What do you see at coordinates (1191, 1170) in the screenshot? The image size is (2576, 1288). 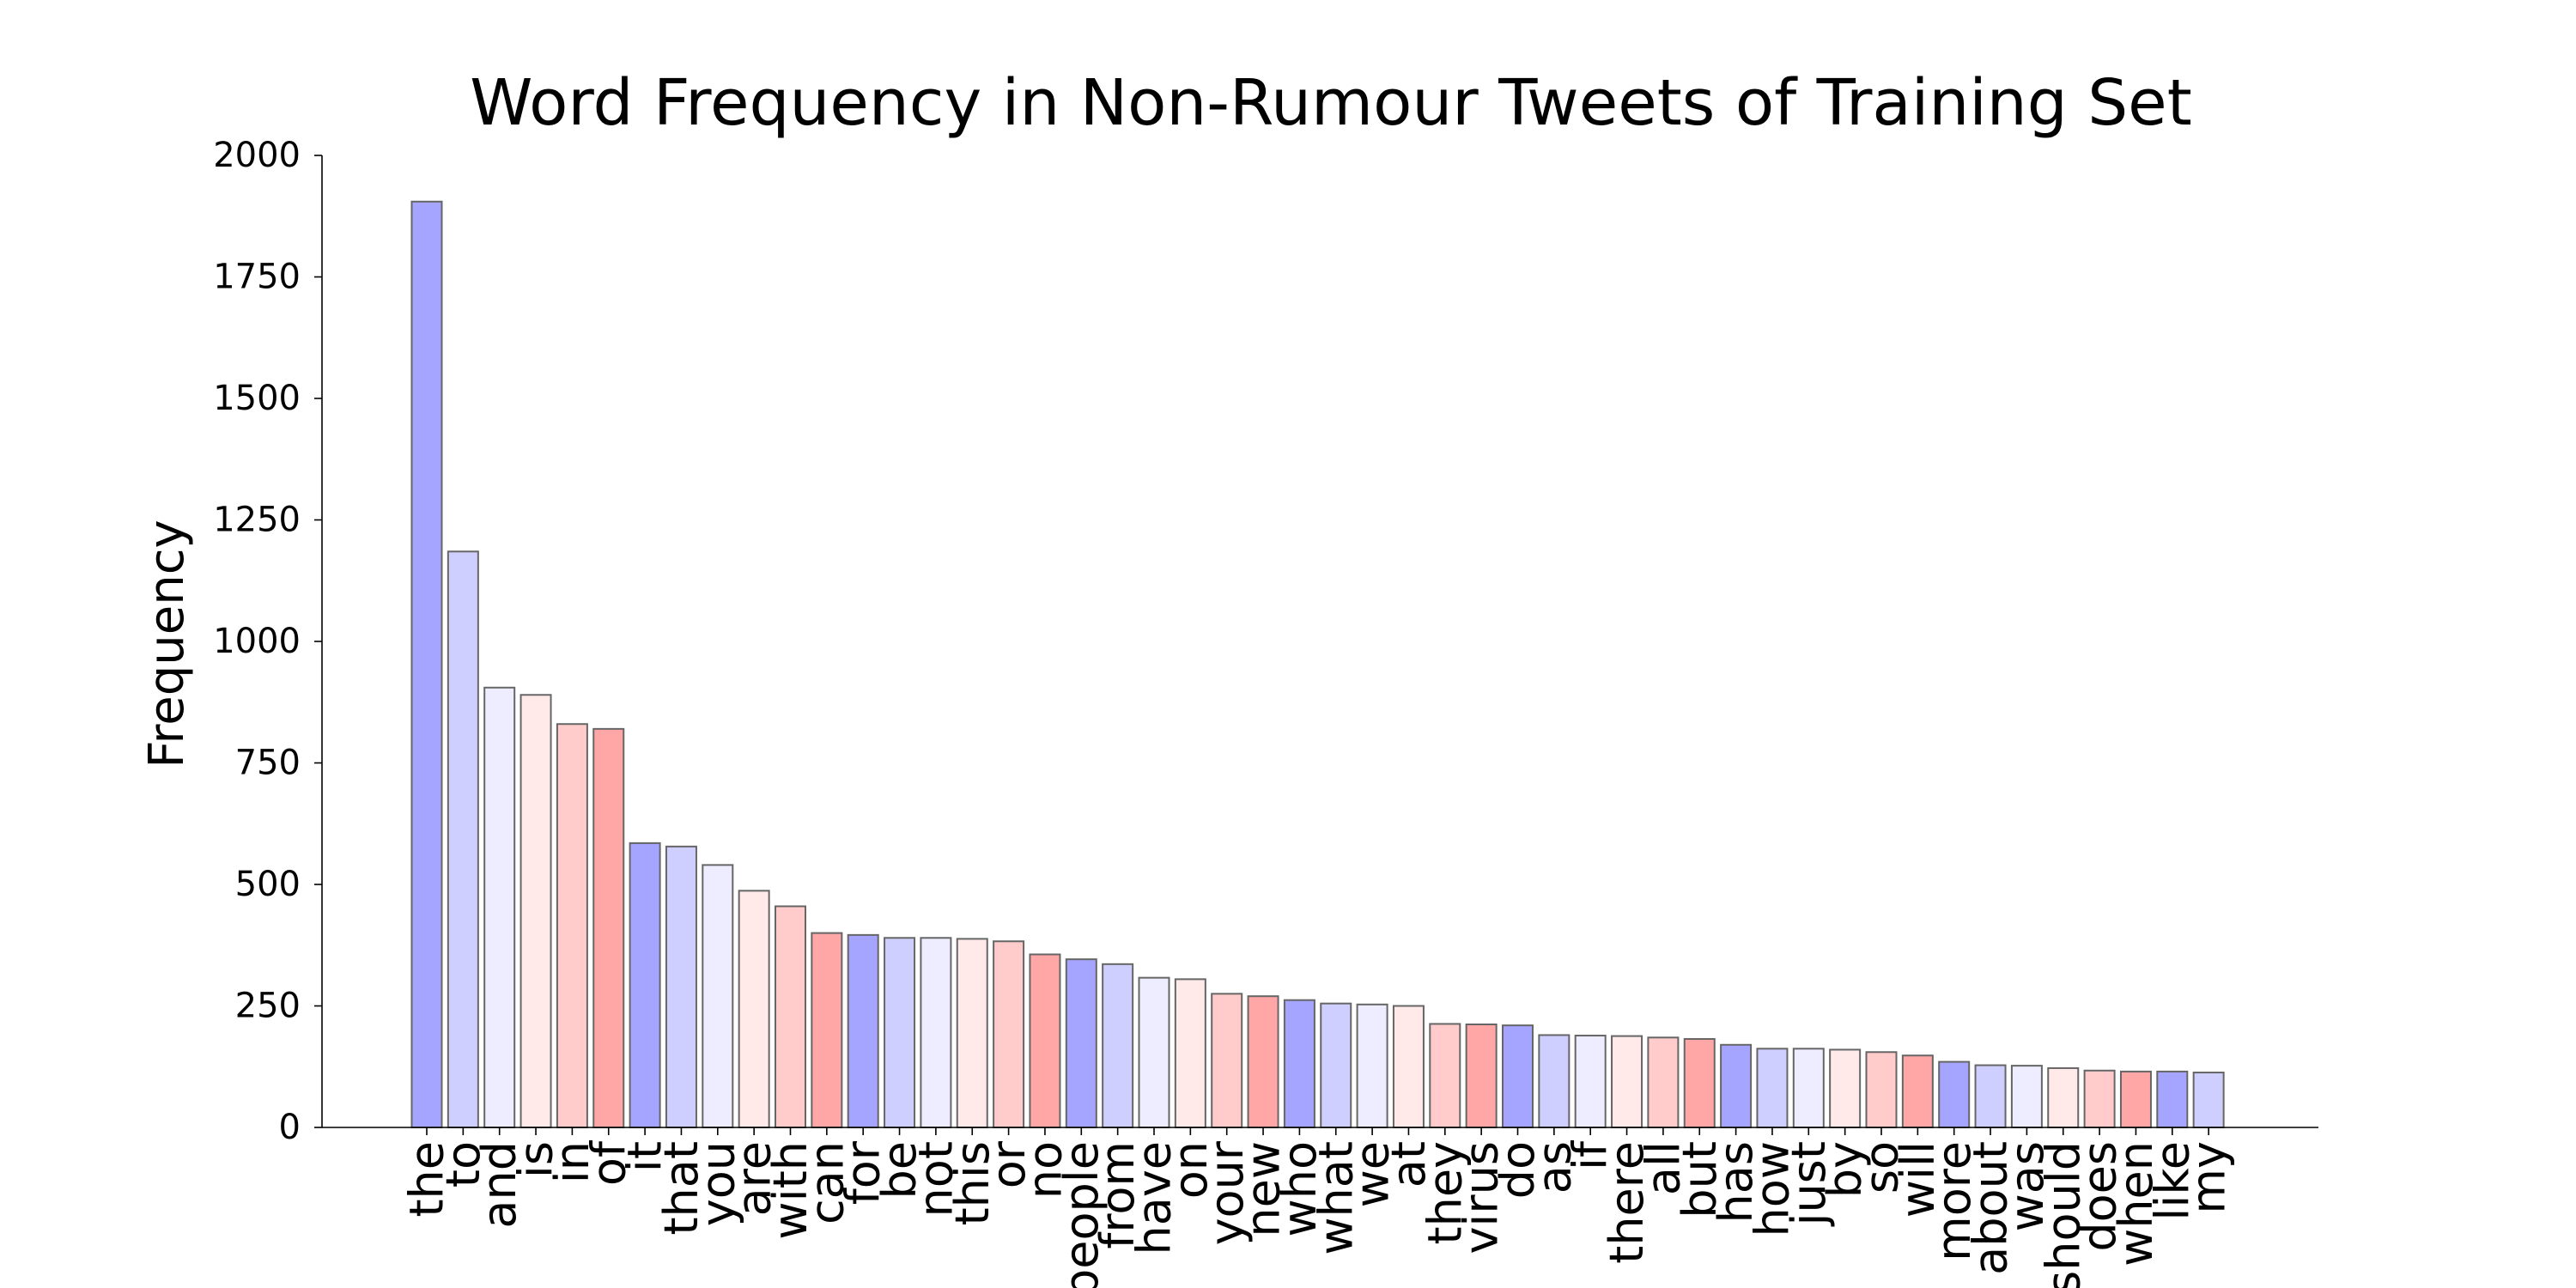 I see `x-tick-label: on` at bounding box center [1191, 1170].